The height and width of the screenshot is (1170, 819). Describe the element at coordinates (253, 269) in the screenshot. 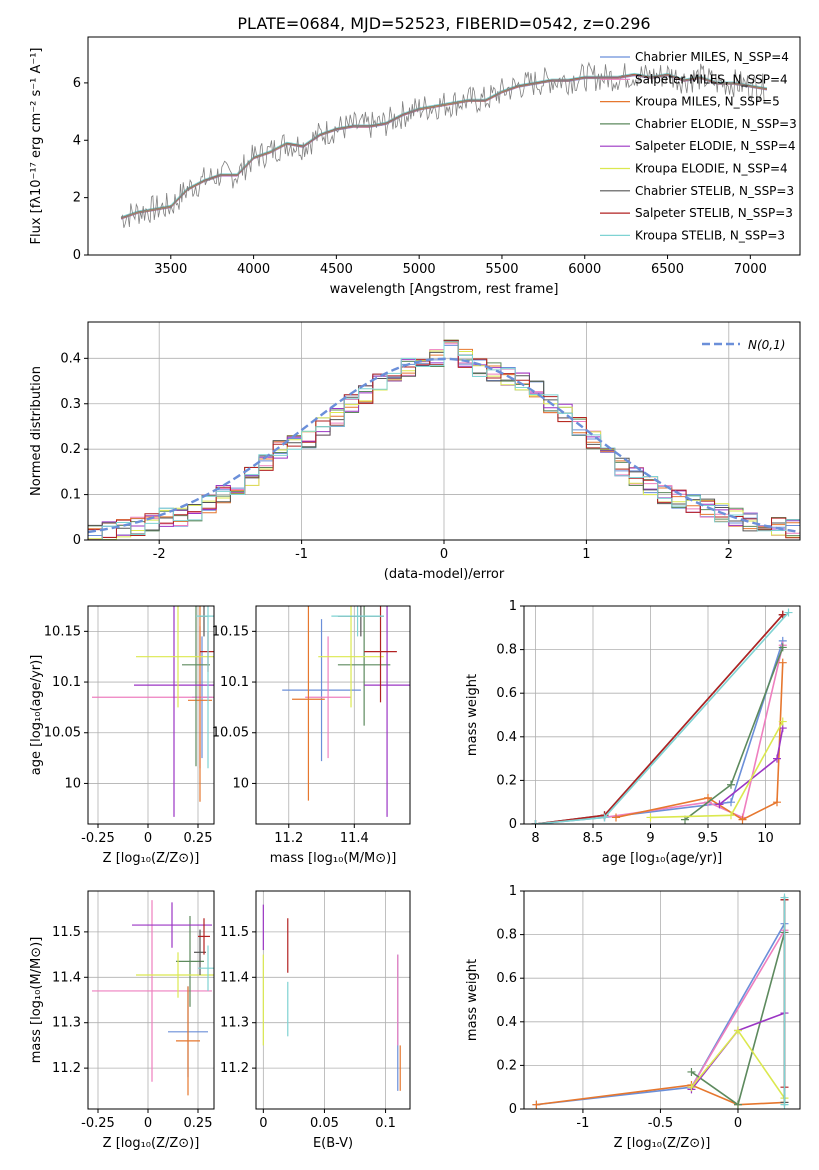

I see `x-tick-label: 4000` at that location.